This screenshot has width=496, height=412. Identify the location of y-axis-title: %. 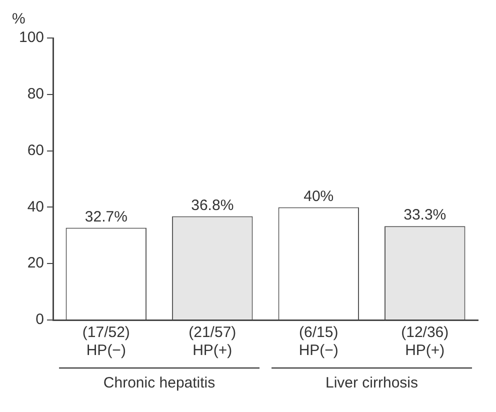
(19, 19).